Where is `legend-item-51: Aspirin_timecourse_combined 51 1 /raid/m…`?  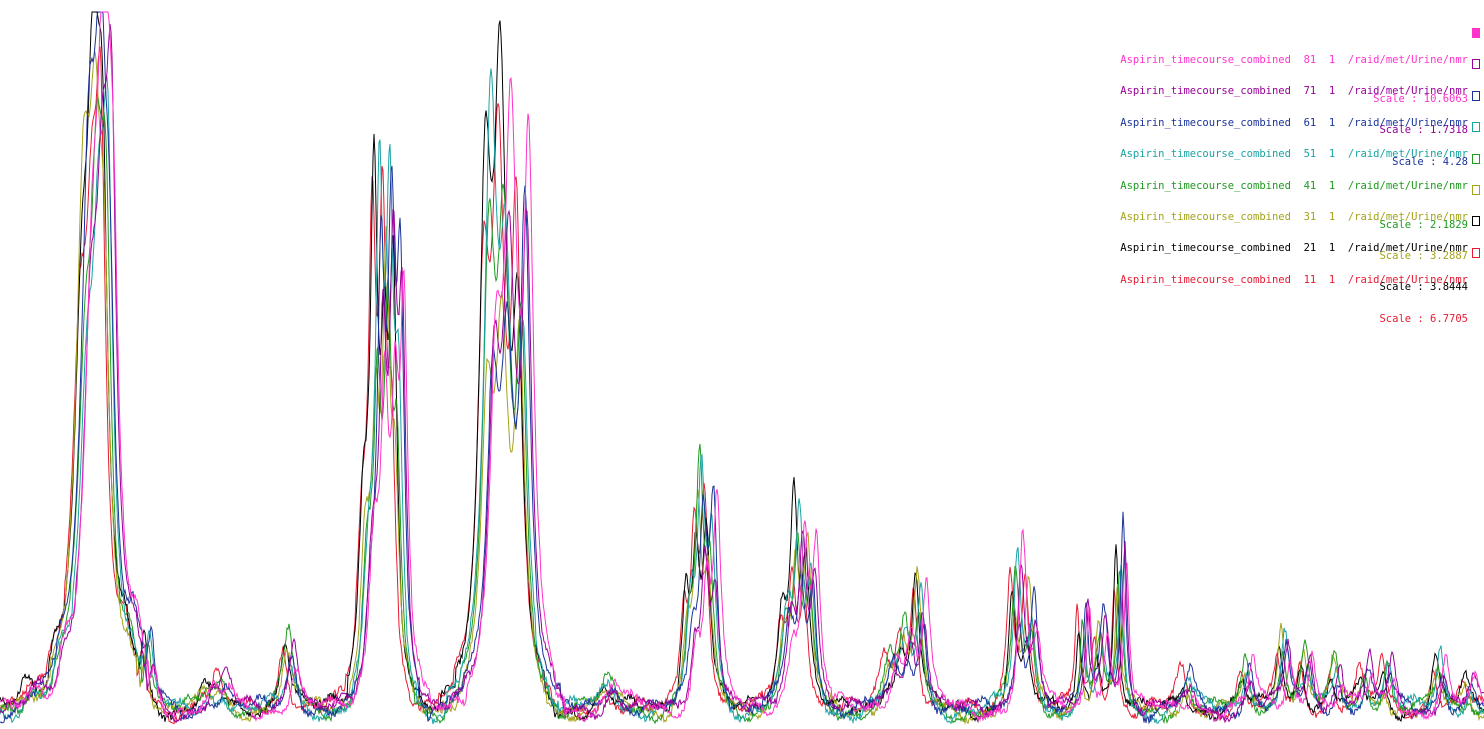
legend-item-51: Aspirin_timecourse_combined 51 1 /raid/m… is located at coordinates (1300, 141).